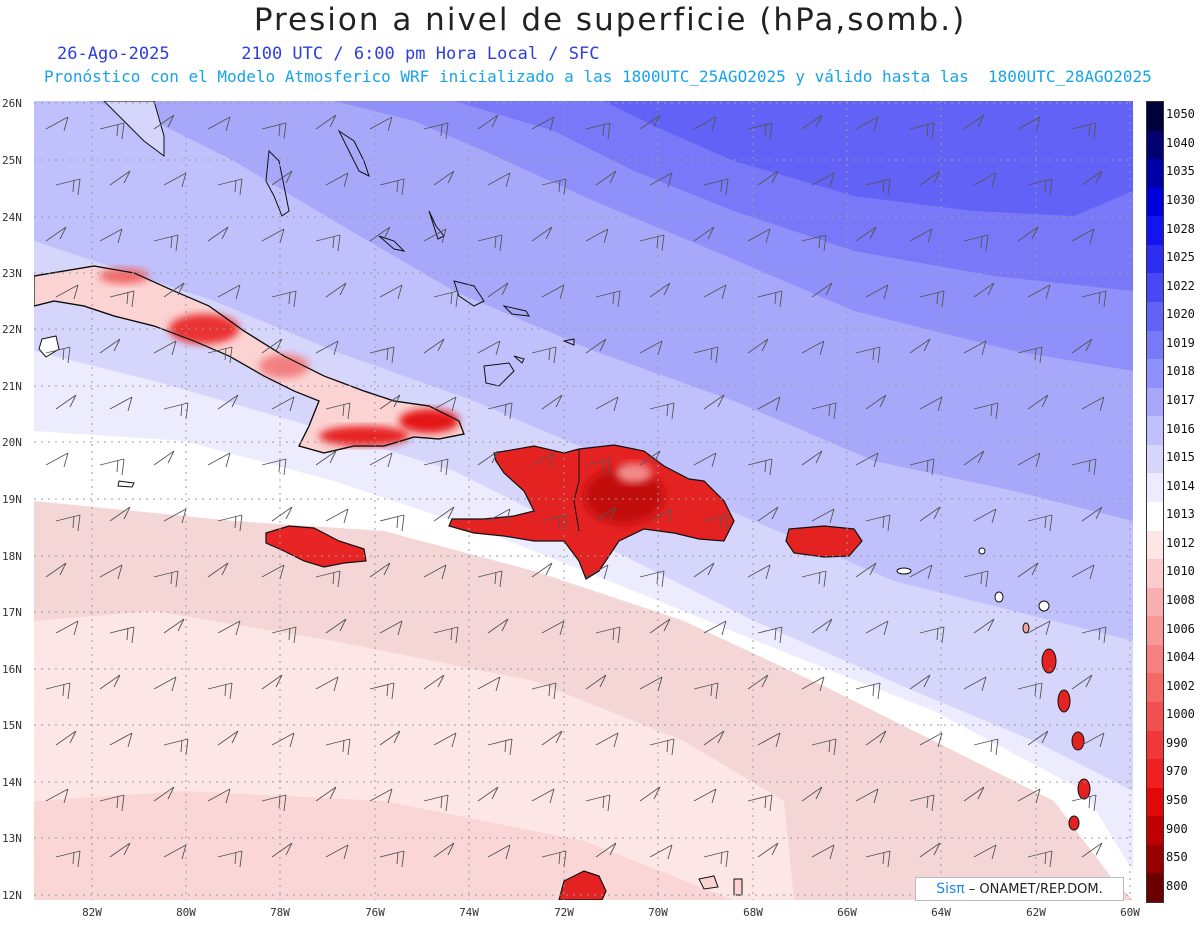 This screenshot has height=927, width=1200. I want to click on lon-label: 82W, so click(92, 912).